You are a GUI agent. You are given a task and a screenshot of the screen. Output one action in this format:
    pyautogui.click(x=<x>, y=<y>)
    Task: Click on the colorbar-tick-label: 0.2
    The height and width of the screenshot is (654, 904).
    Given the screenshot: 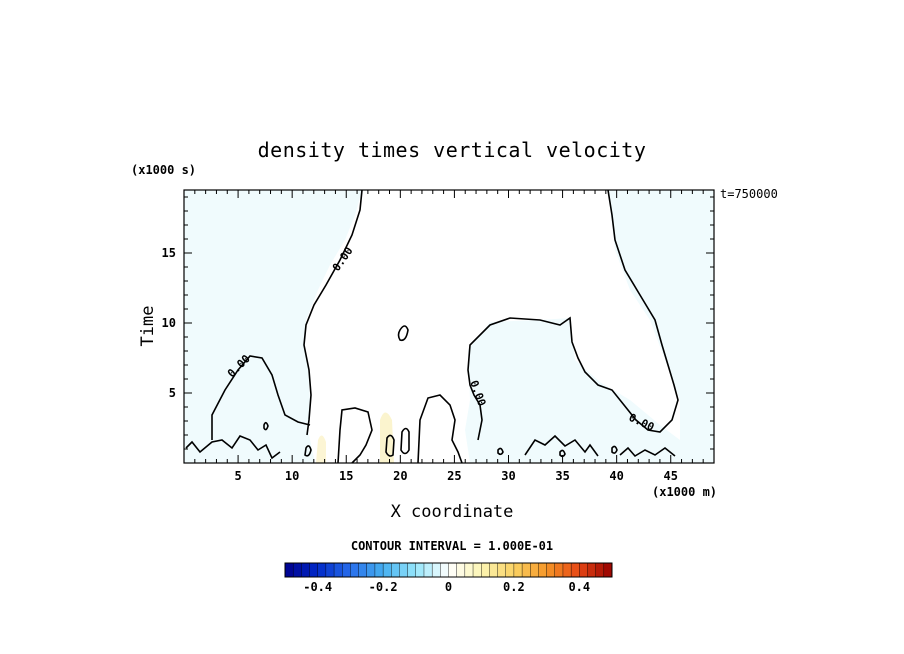 What is the action you would take?
    pyautogui.click(x=514, y=587)
    